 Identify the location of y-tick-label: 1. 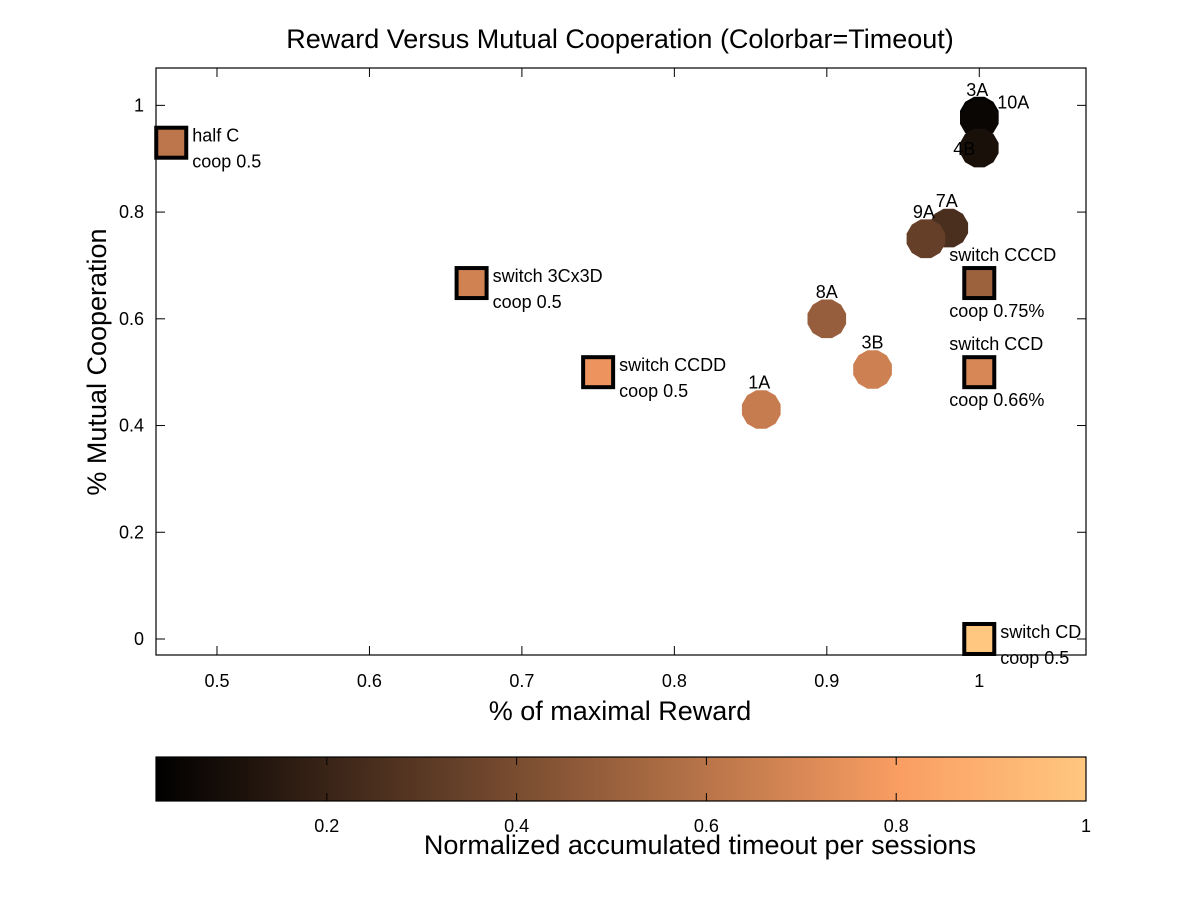
(139, 105).